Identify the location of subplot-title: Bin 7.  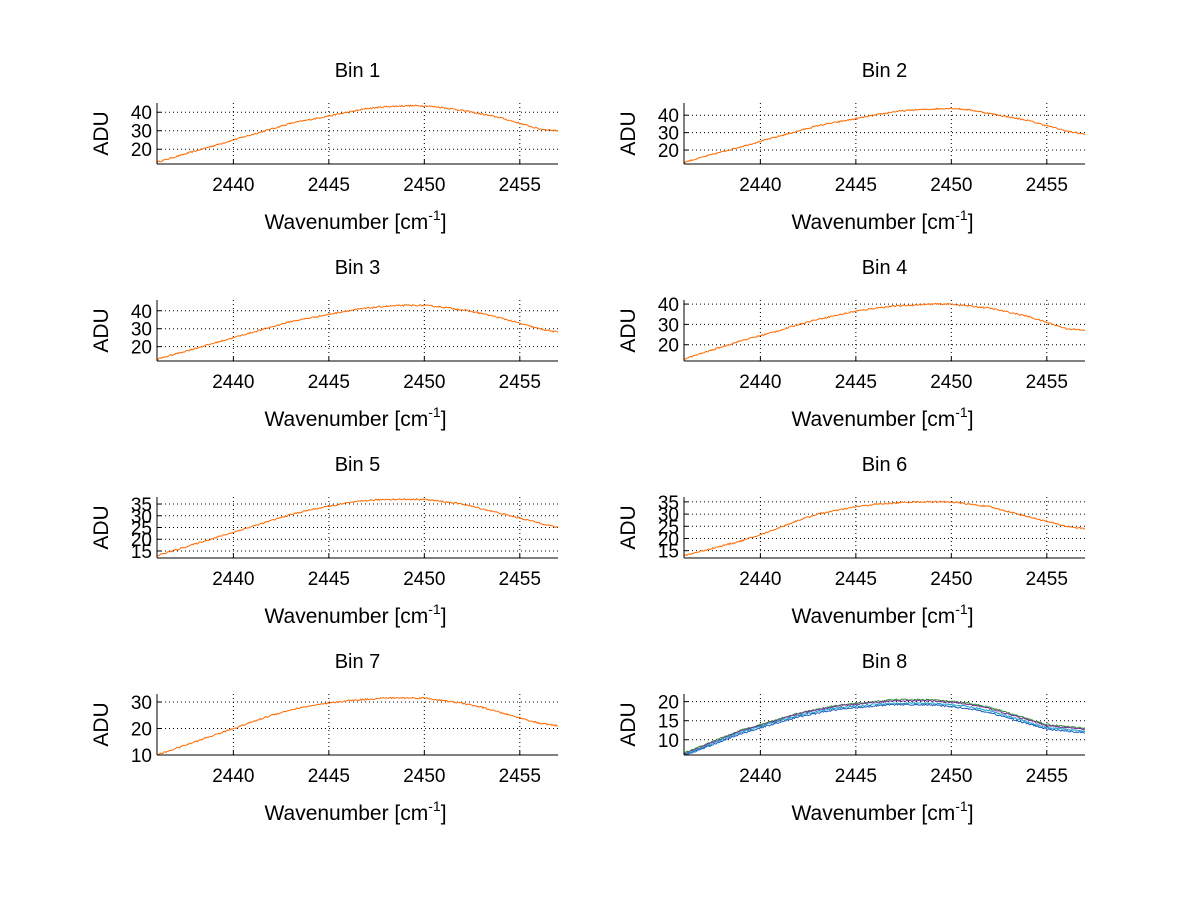
(358, 662).